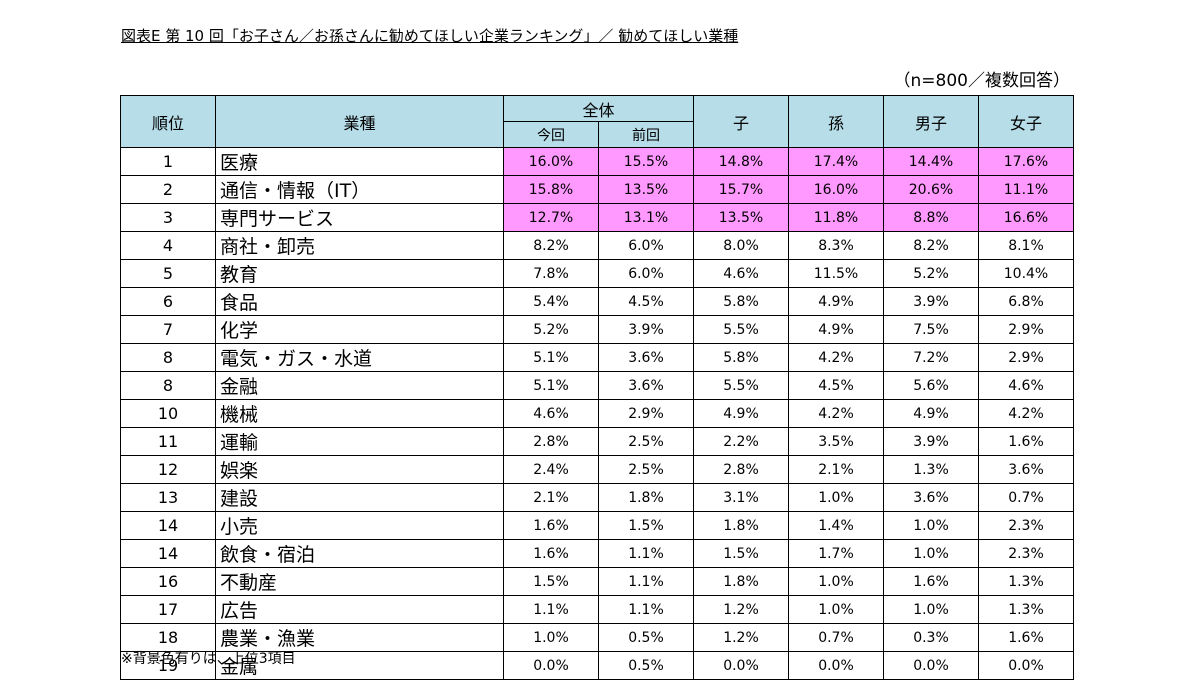 The image size is (1200, 694). I want to click on child-value-cell: 1.8%, so click(741, 581).